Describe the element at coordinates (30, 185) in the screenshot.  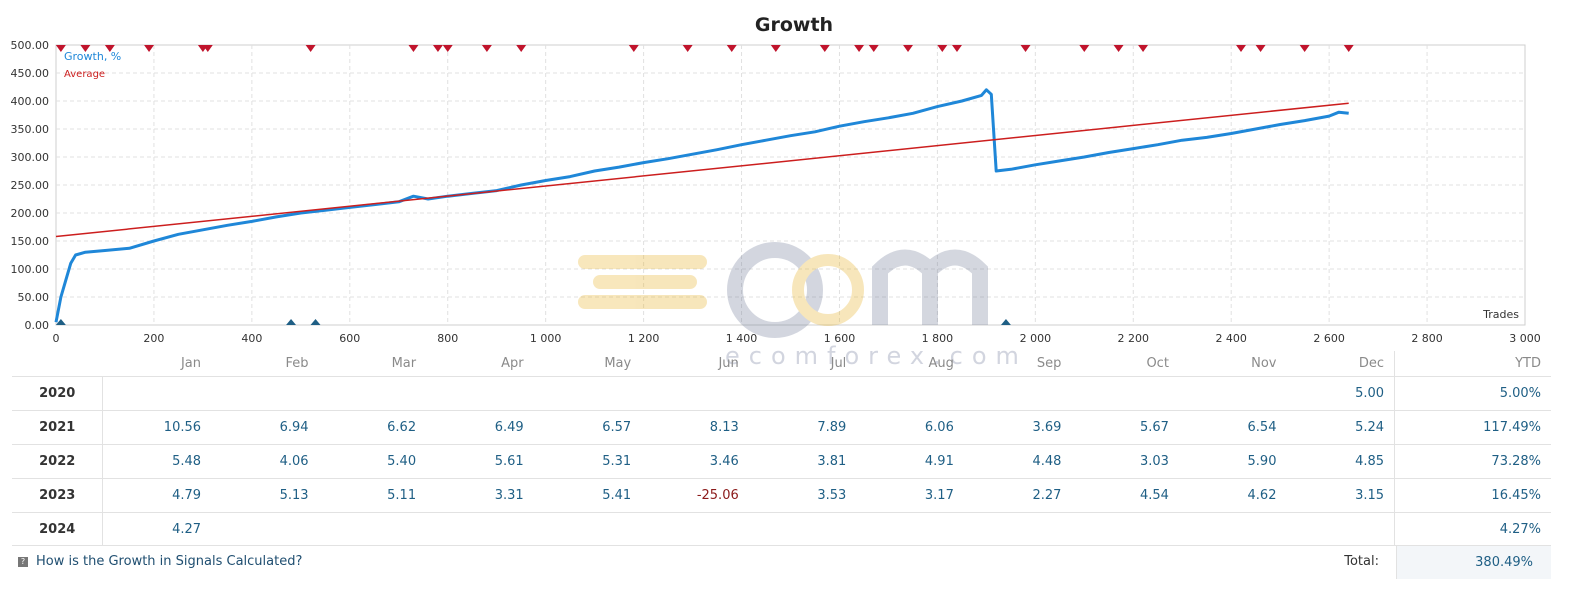
I see `y-tick-label: 250.00` at that location.